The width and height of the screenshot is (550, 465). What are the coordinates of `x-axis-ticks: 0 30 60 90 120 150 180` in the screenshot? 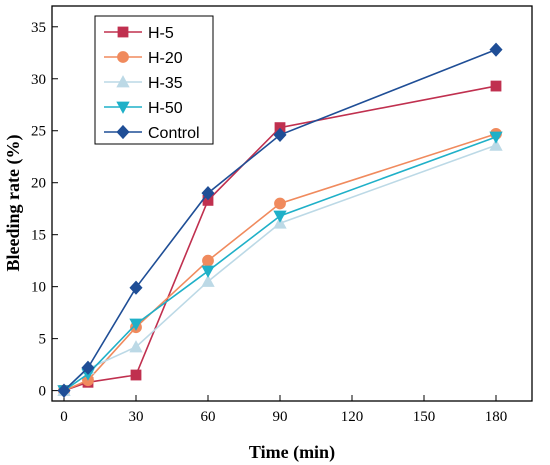 It's located at (283, 410).